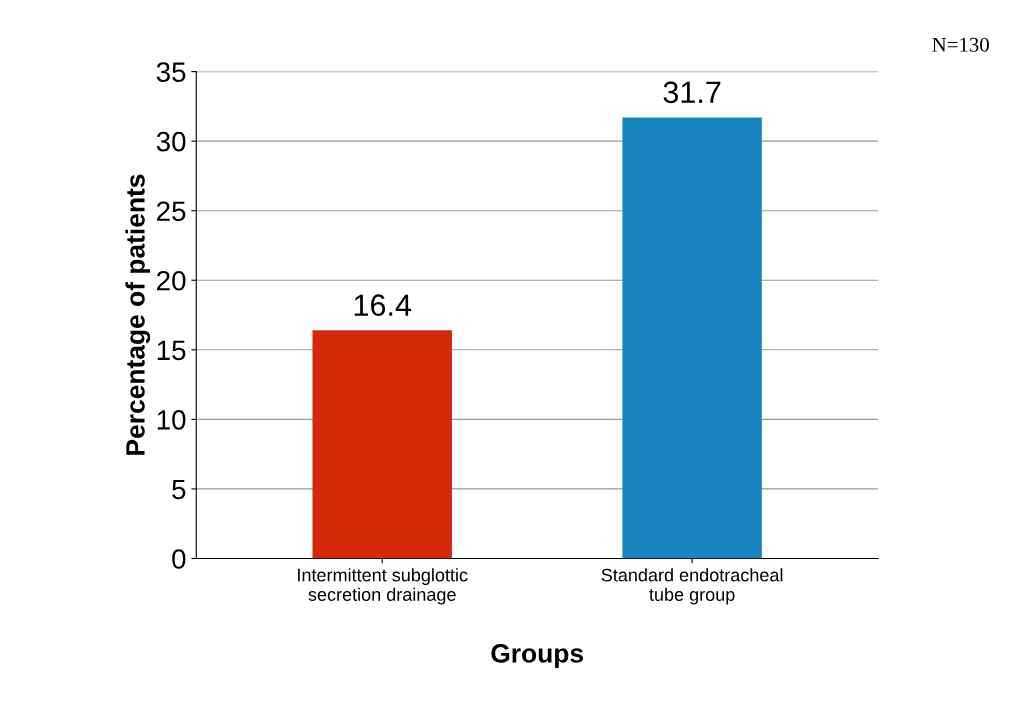 This screenshot has width=1033, height=716. What do you see at coordinates (383, 586) in the screenshot?
I see `x-tick-label: Intermittent subglottic secretion drainage` at bounding box center [383, 586].